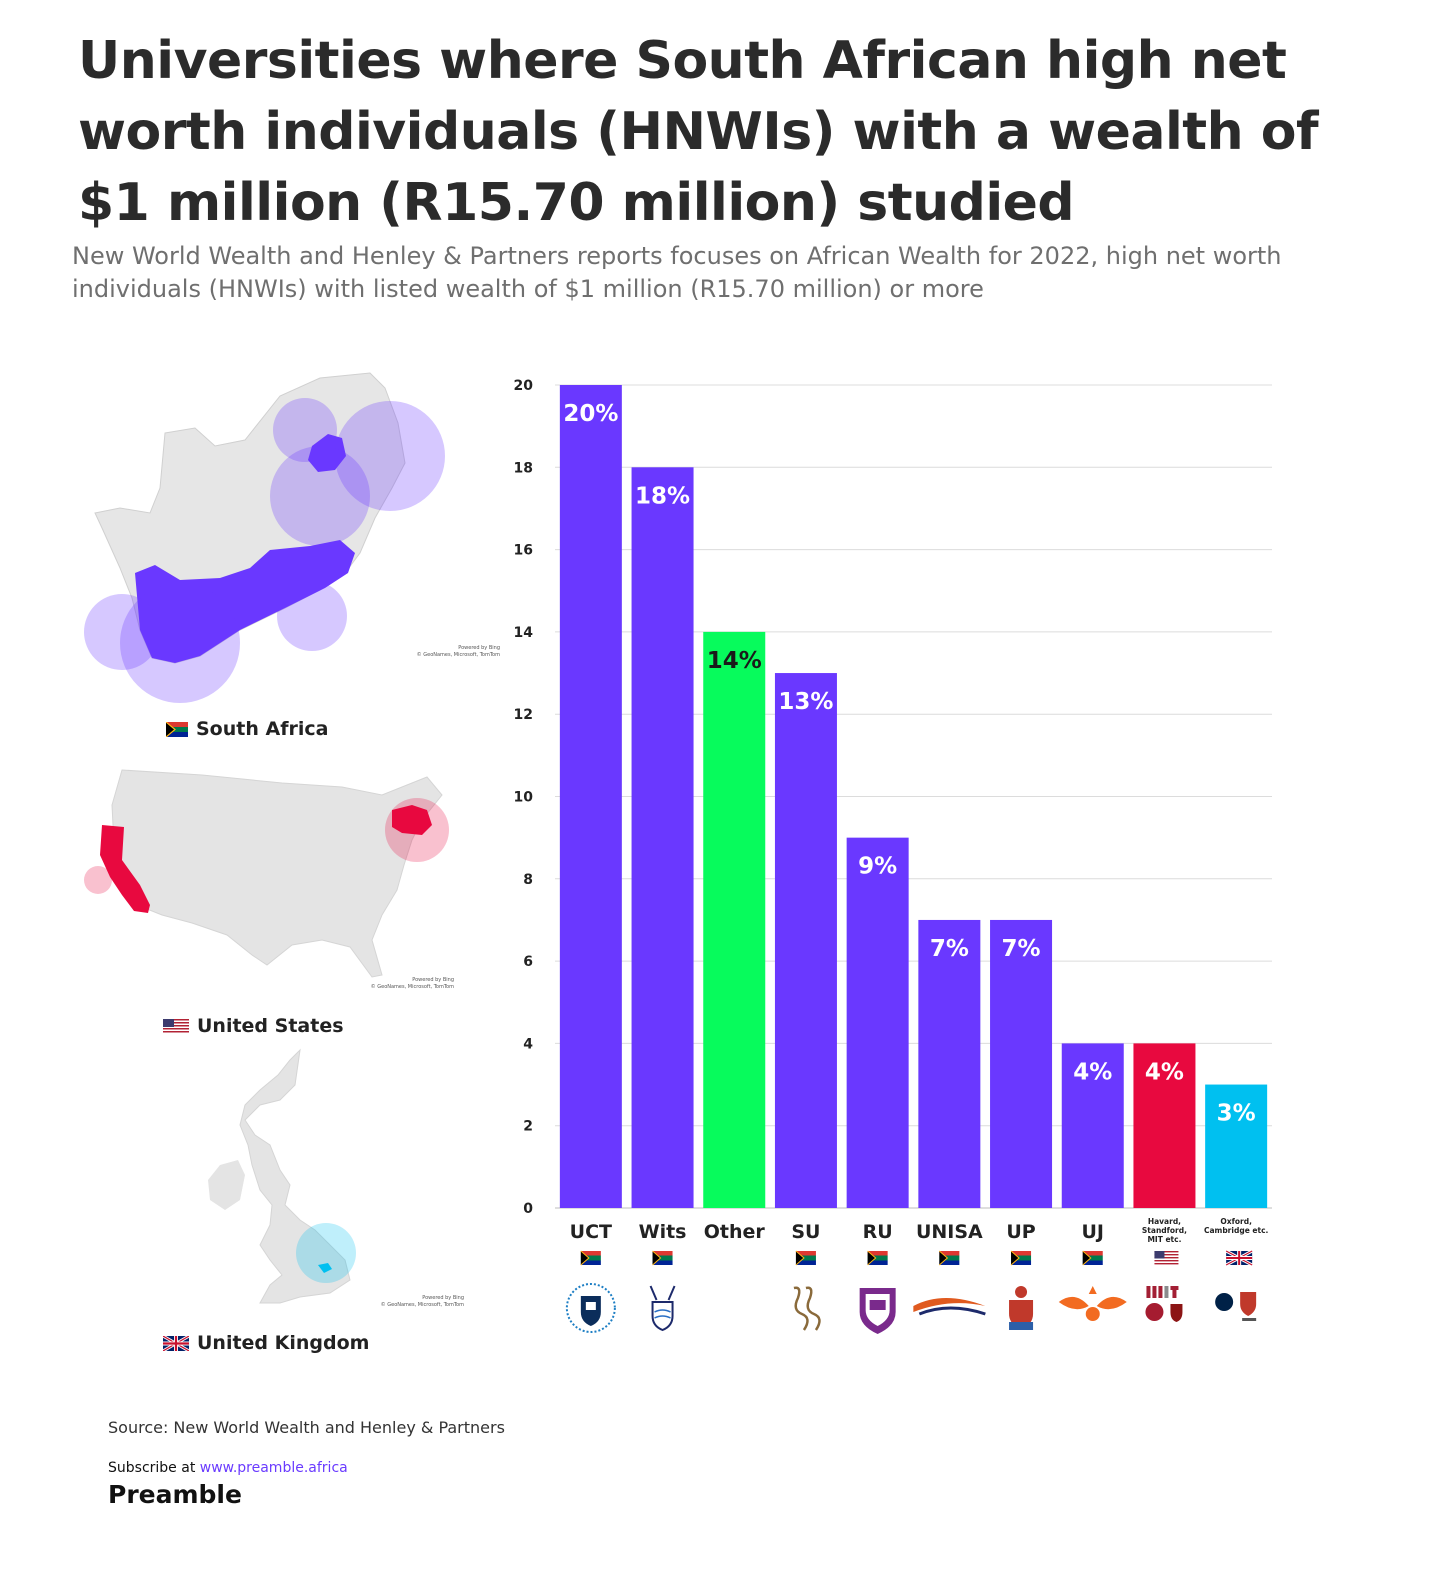 This screenshot has width=1456, height=1587. I want to click on category-label-line: Oxford,, so click(1236, 1221).